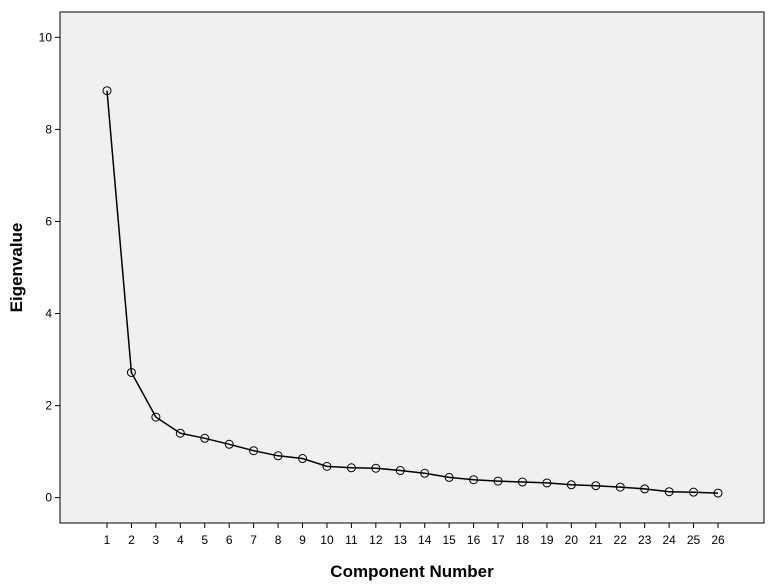 This screenshot has height=586, width=769. Describe the element at coordinates (131, 540) in the screenshot. I see `x-tick-label: 2` at that location.